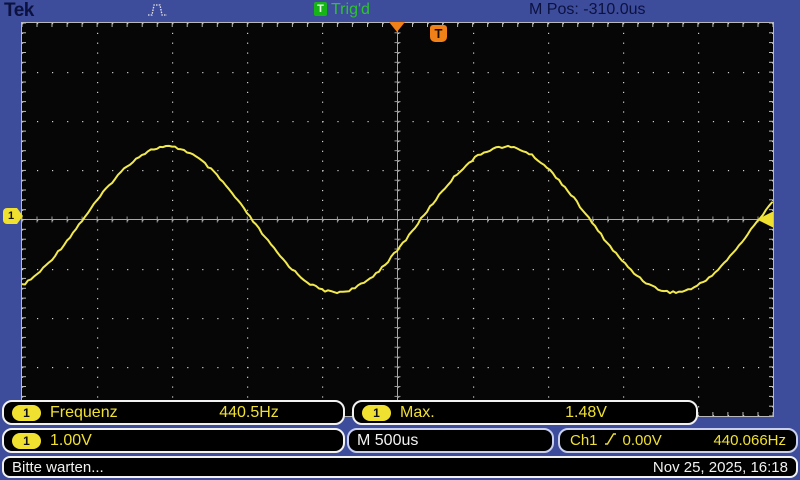 Image resolution: width=800 pixels, height=480 pixels. Describe the element at coordinates (173, 412) in the screenshot. I see `measurement-frequency-box: 1 Frequenz 440.5Hz` at that location.